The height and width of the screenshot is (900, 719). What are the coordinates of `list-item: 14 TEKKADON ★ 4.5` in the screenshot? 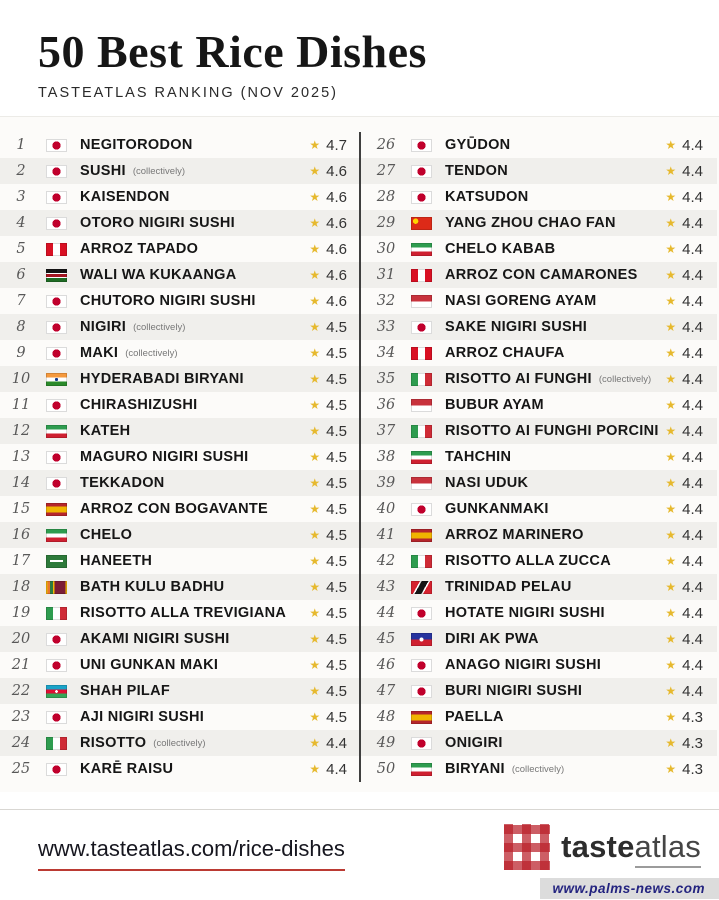 It's located at (179, 483).